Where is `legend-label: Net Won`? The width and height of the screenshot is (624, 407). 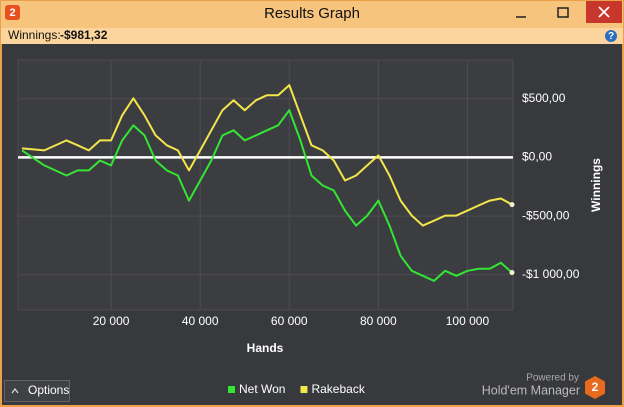
legend-label: Net Won is located at coordinates (262, 389).